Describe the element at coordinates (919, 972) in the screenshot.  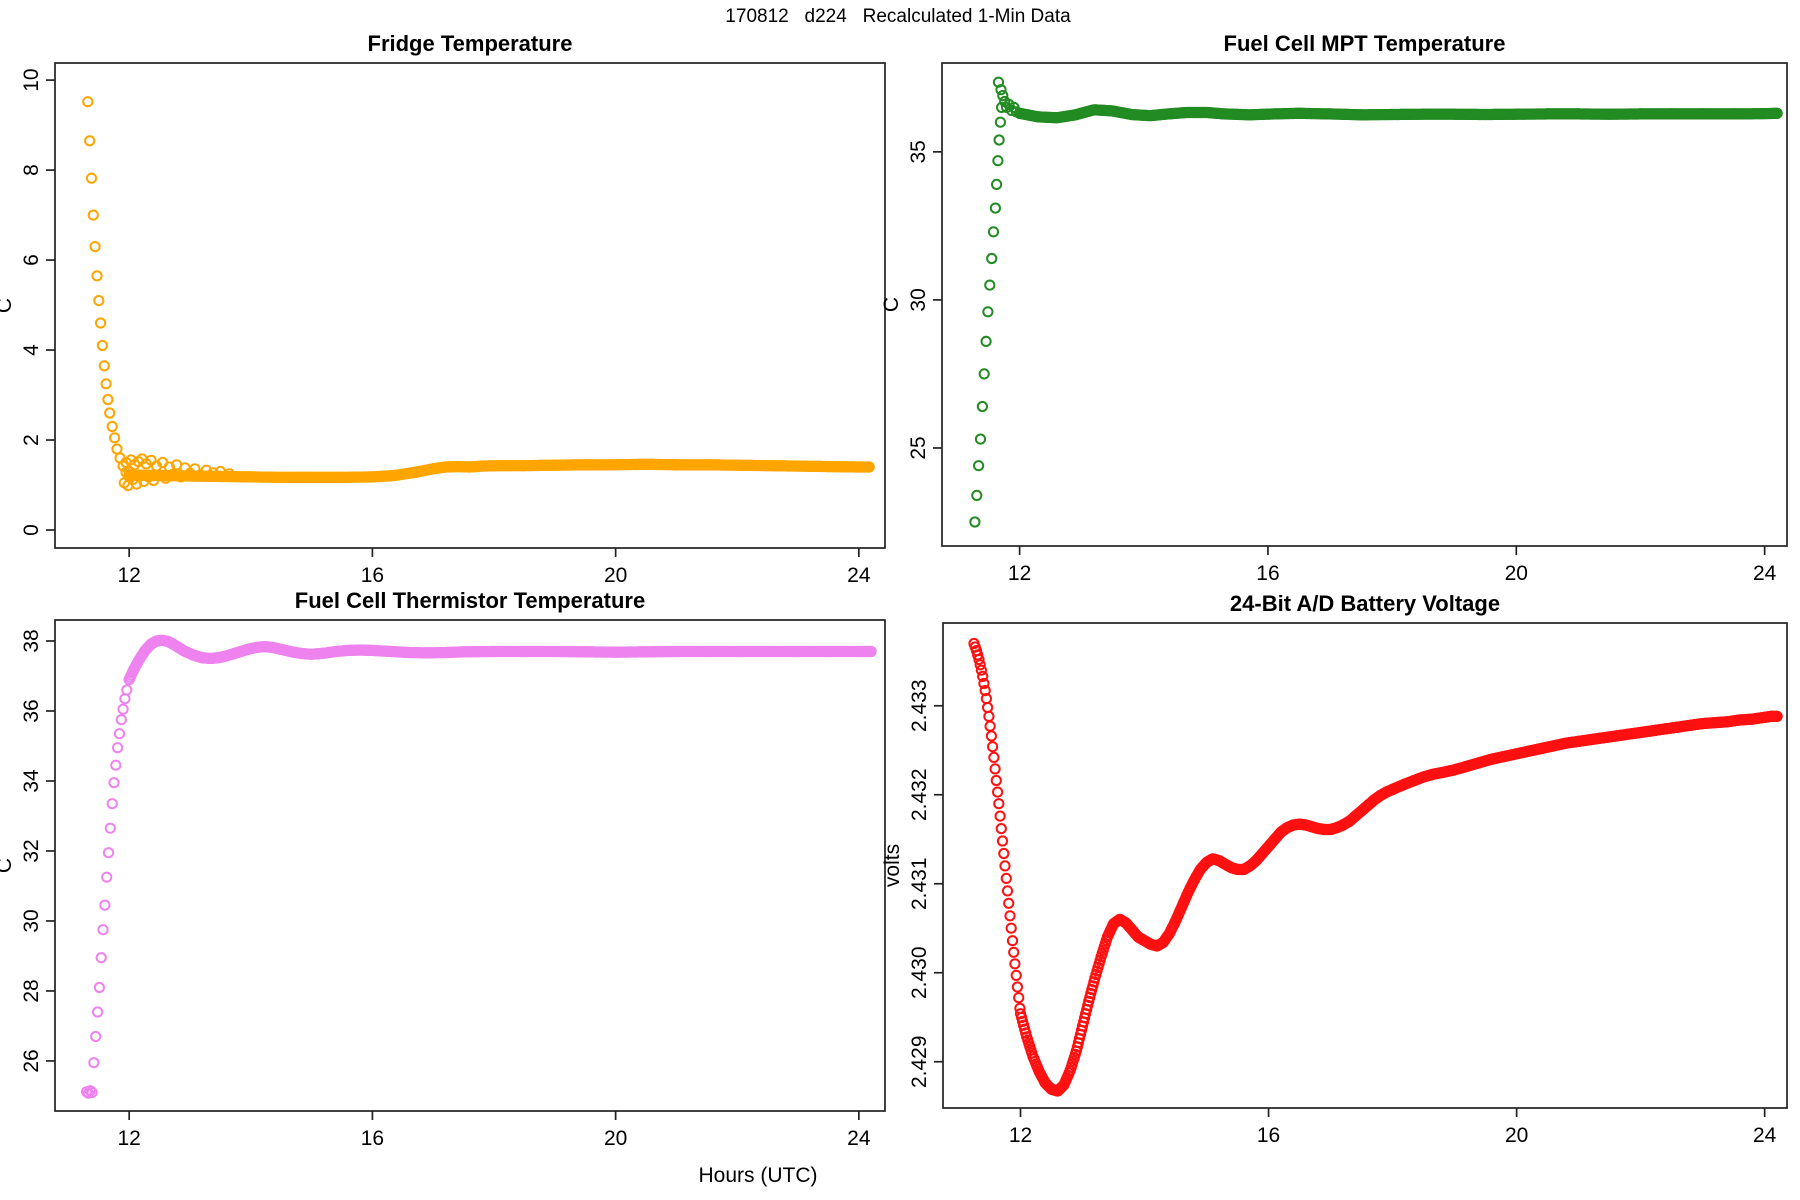
I see `battery-voltage-y-tick-label: 2.430` at that location.